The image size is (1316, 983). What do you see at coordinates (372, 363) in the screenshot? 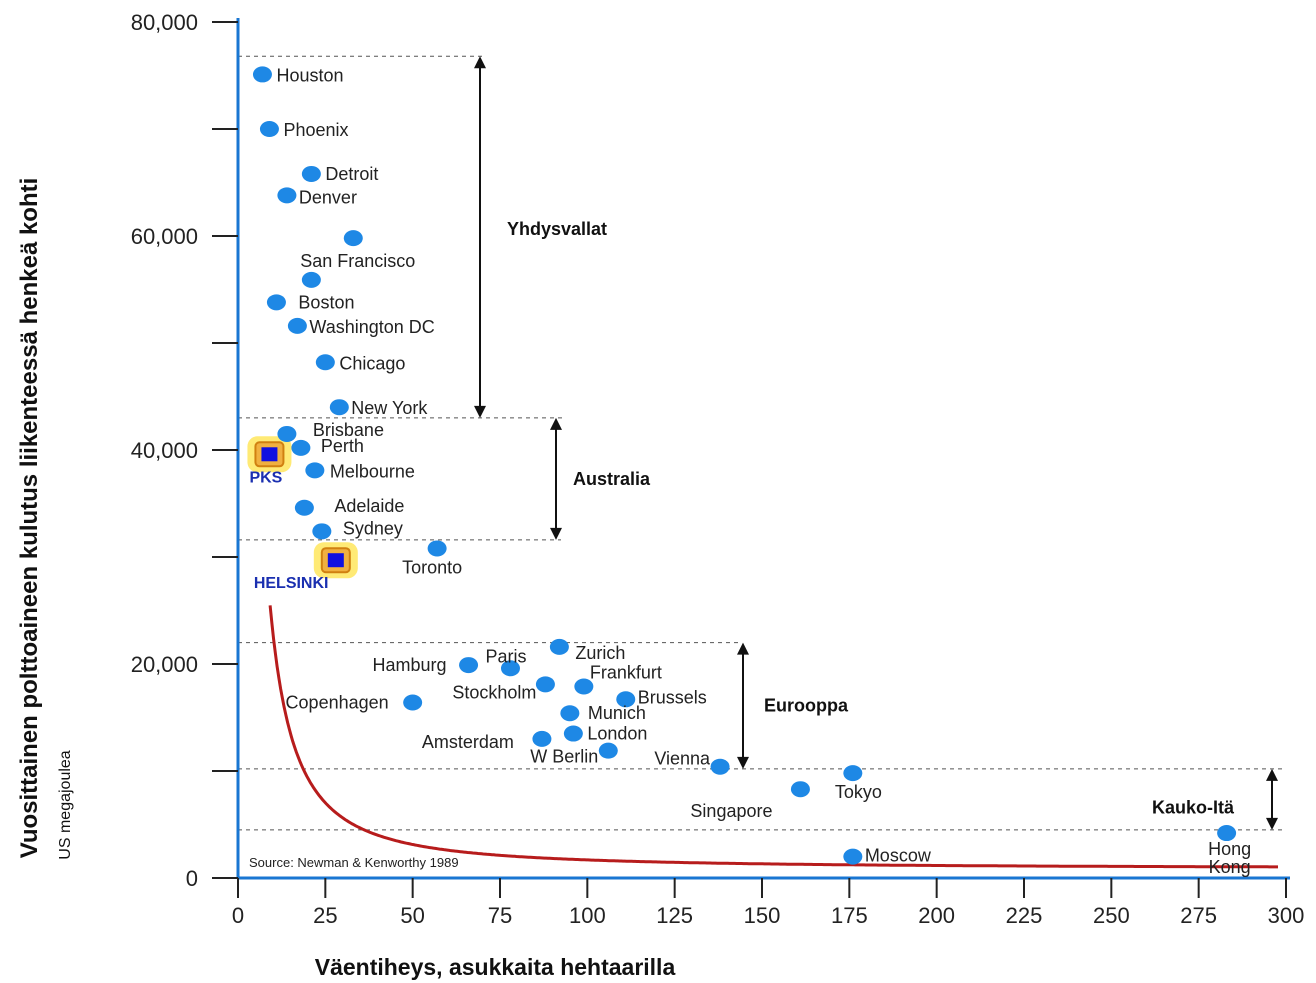
I see `city-label: Chicago` at bounding box center [372, 363].